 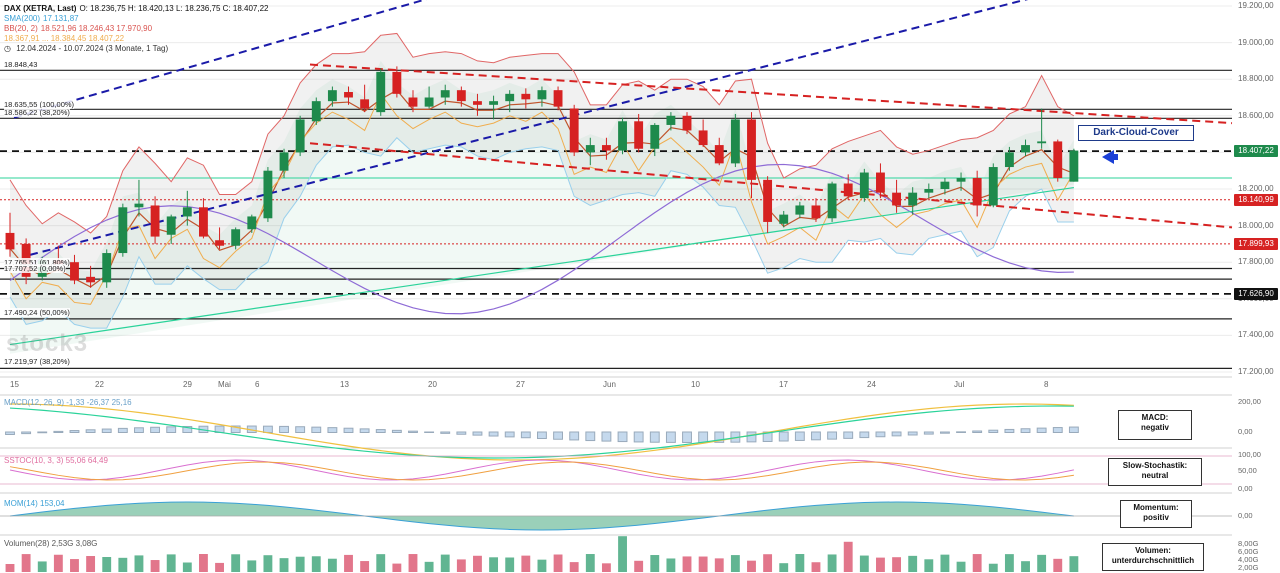 I want to click on price-tag: 18.140,99, so click(x=1256, y=199).